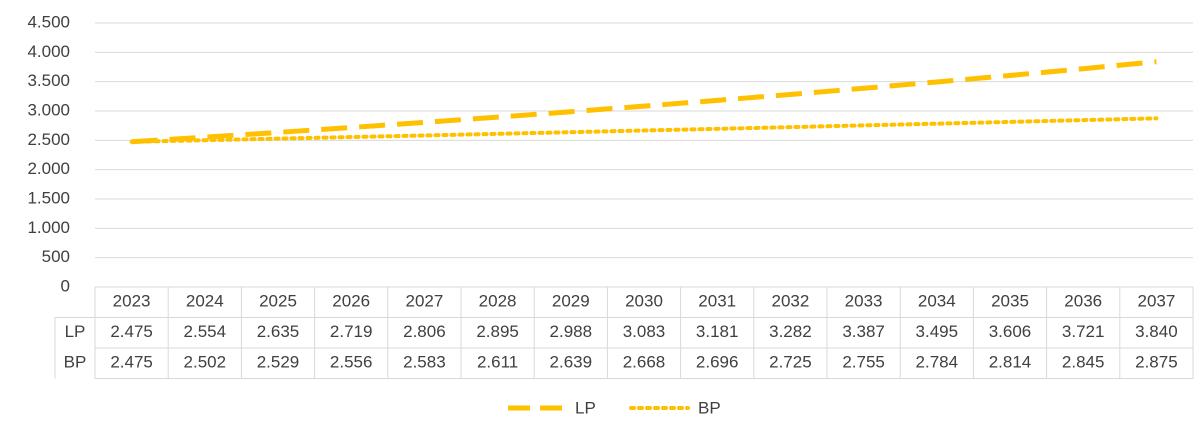 The height and width of the screenshot is (439, 1194). Describe the element at coordinates (48, 227) in the screenshot. I see `y-tick-label: 1.000` at that location.